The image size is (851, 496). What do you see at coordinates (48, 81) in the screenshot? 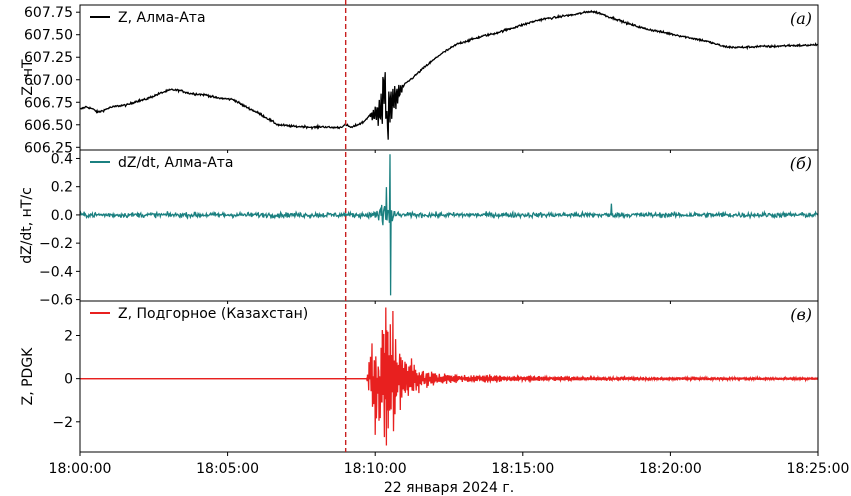
I see `y-tick-label: 607.00` at bounding box center [48, 81].